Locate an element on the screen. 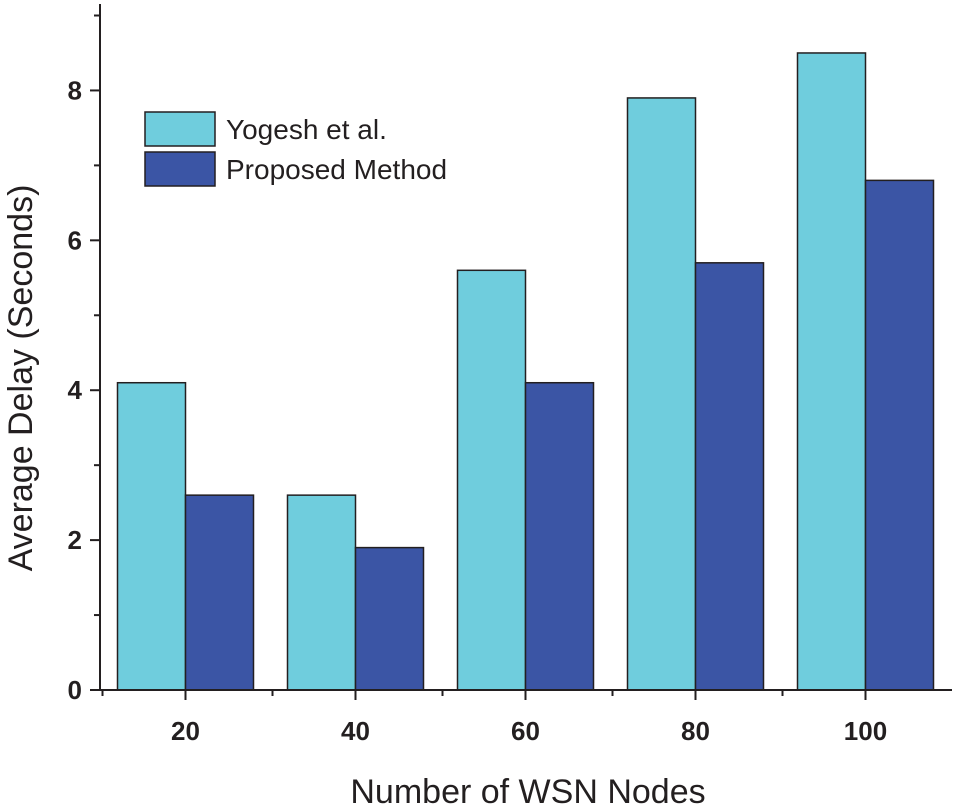  x-tick-label-60: 60 is located at coordinates (525, 731).